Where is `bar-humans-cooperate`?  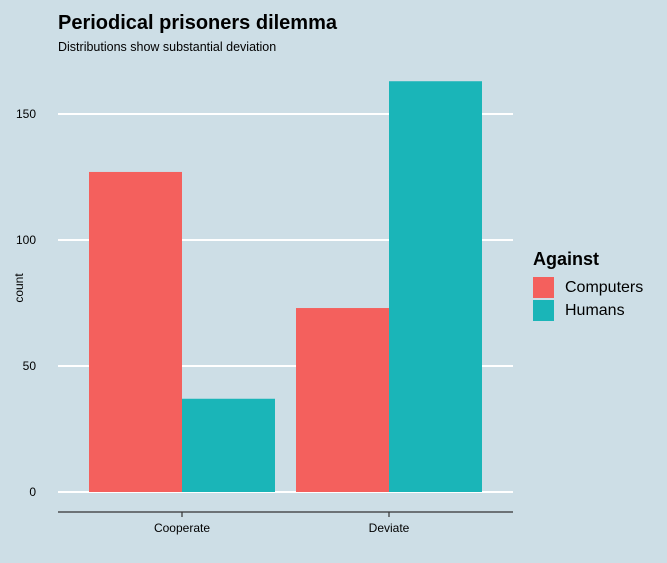
bar-humans-cooperate is located at coordinates (228, 445).